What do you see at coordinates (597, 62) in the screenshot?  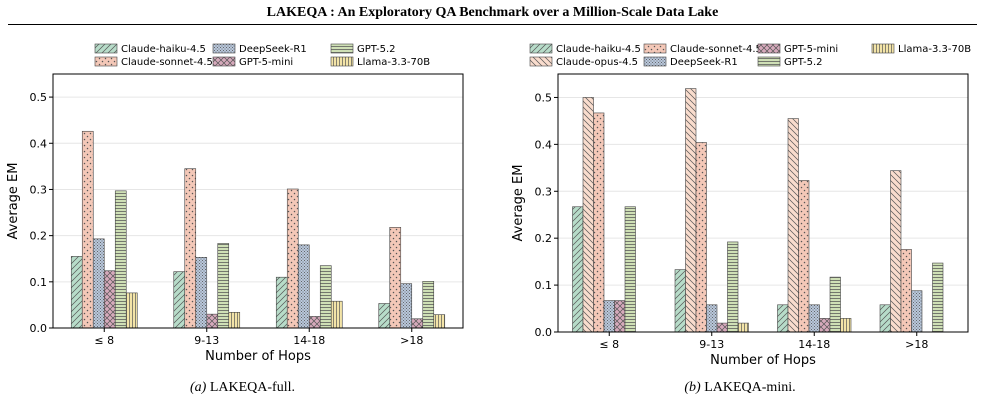 I see `legend-label-claude-opus-4-5: Claude-opus-4.5` at bounding box center [597, 62].